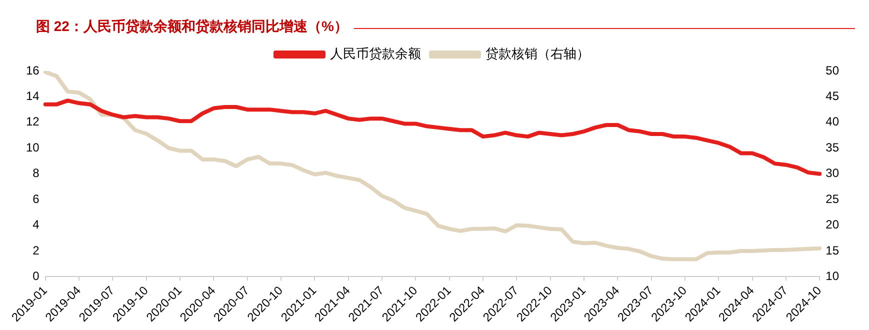  I want to click on y2-tick-label: 35, so click(833, 147).